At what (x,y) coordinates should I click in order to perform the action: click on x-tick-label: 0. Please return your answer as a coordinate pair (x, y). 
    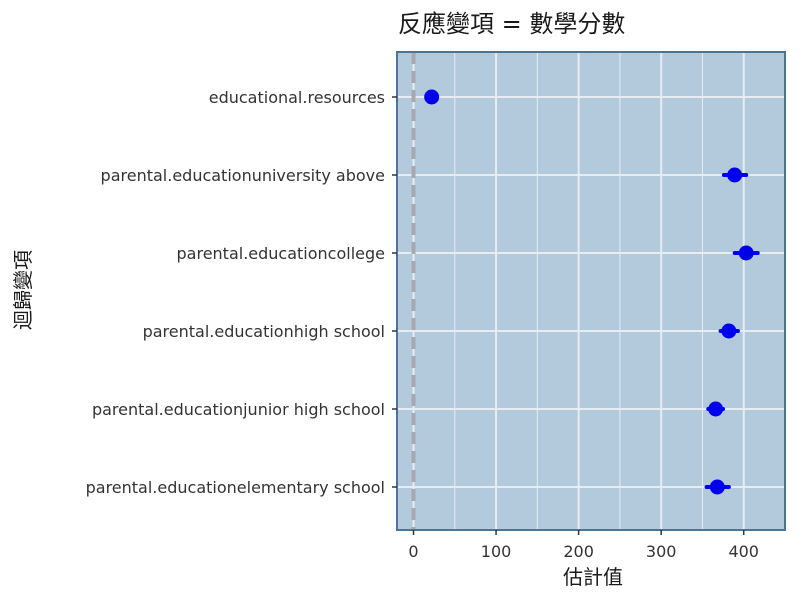
    Looking at the image, I should click on (413, 551).